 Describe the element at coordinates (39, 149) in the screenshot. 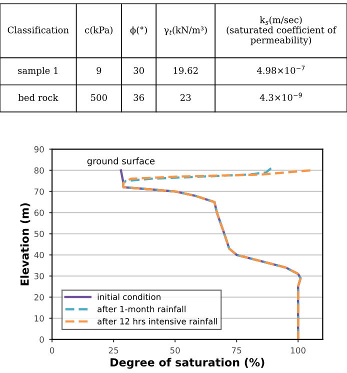

I see `y-tick-label: 90` at that location.